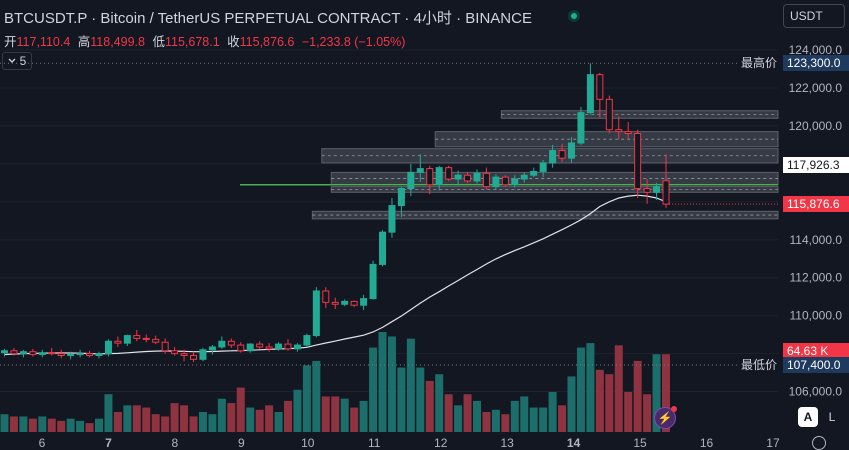 The height and width of the screenshot is (450, 849). I want to click on x-tick-label: 7, so click(108, 443).